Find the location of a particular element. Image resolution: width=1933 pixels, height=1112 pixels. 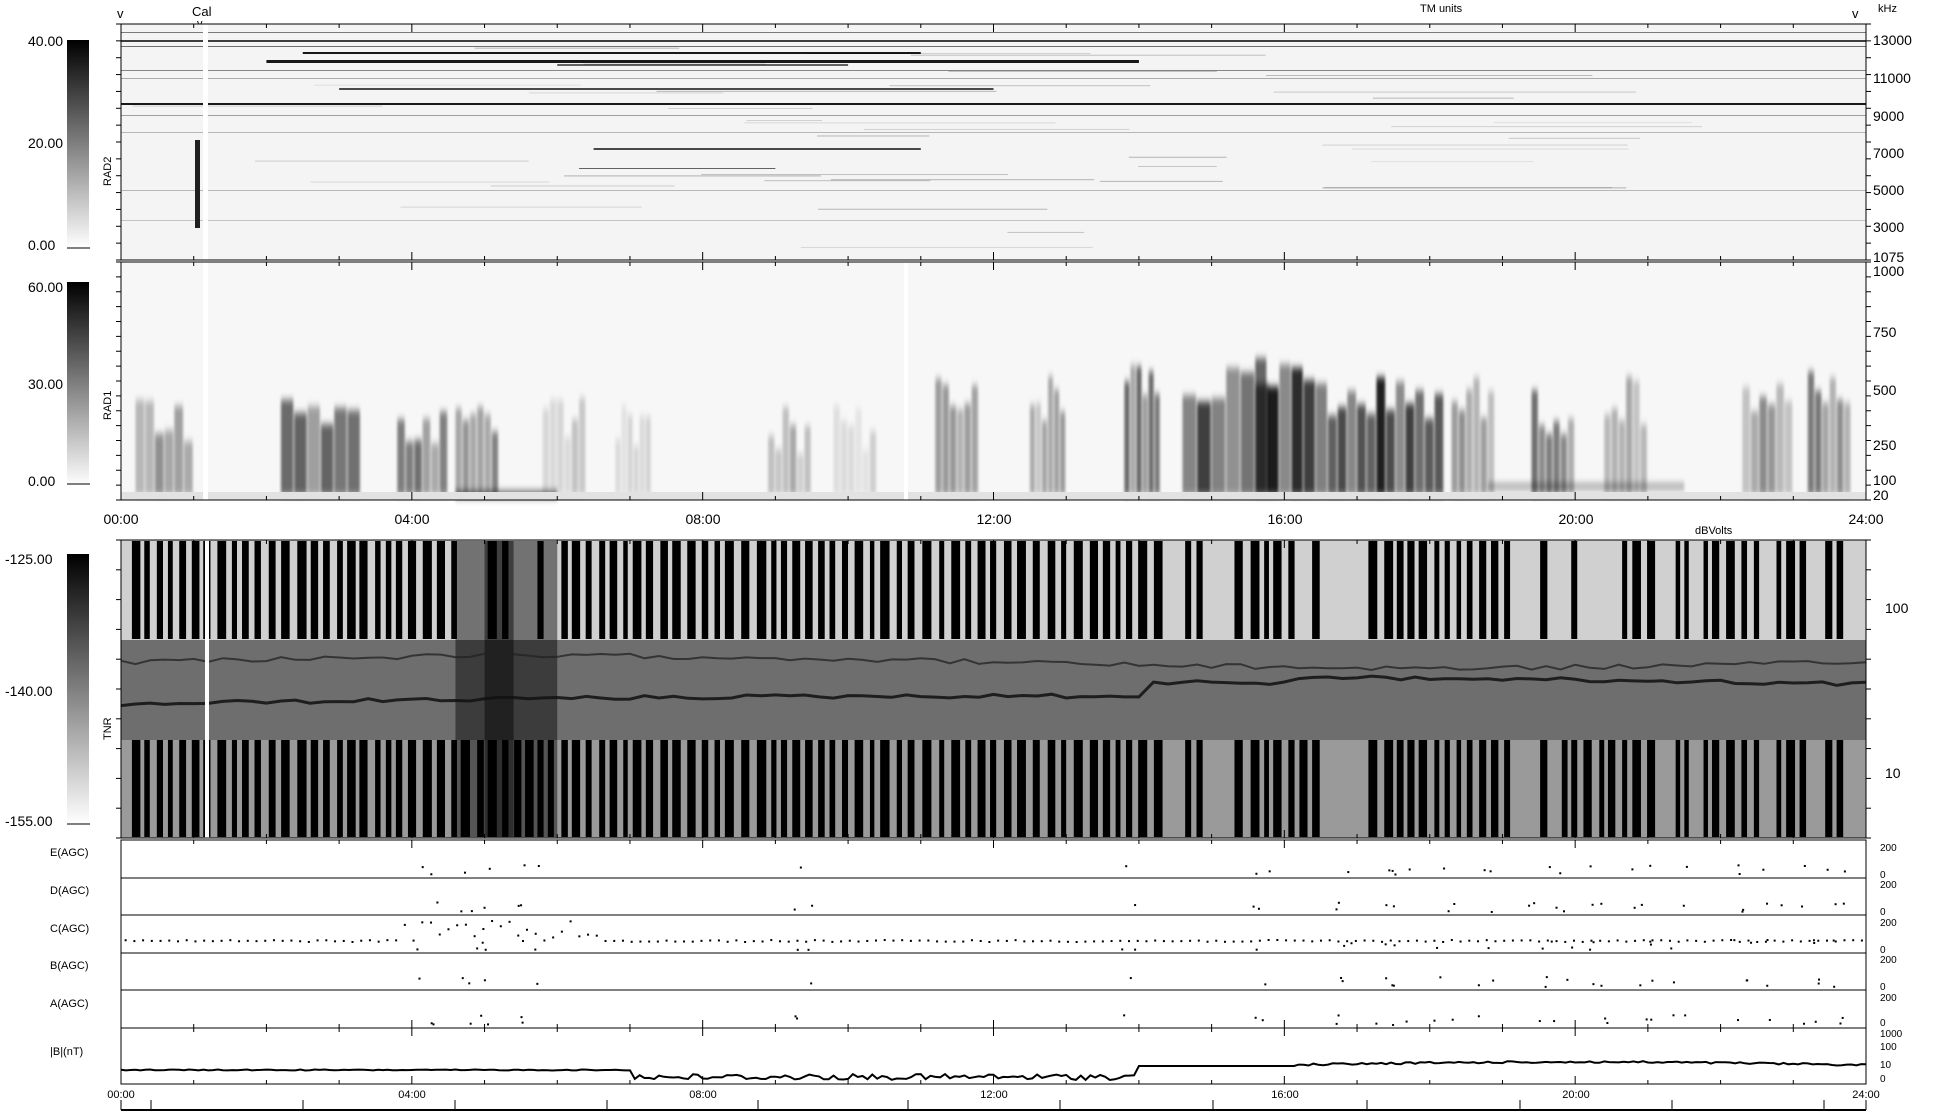

bmag-x-tick: 24:00 is located at coordinates (1866, 1095).